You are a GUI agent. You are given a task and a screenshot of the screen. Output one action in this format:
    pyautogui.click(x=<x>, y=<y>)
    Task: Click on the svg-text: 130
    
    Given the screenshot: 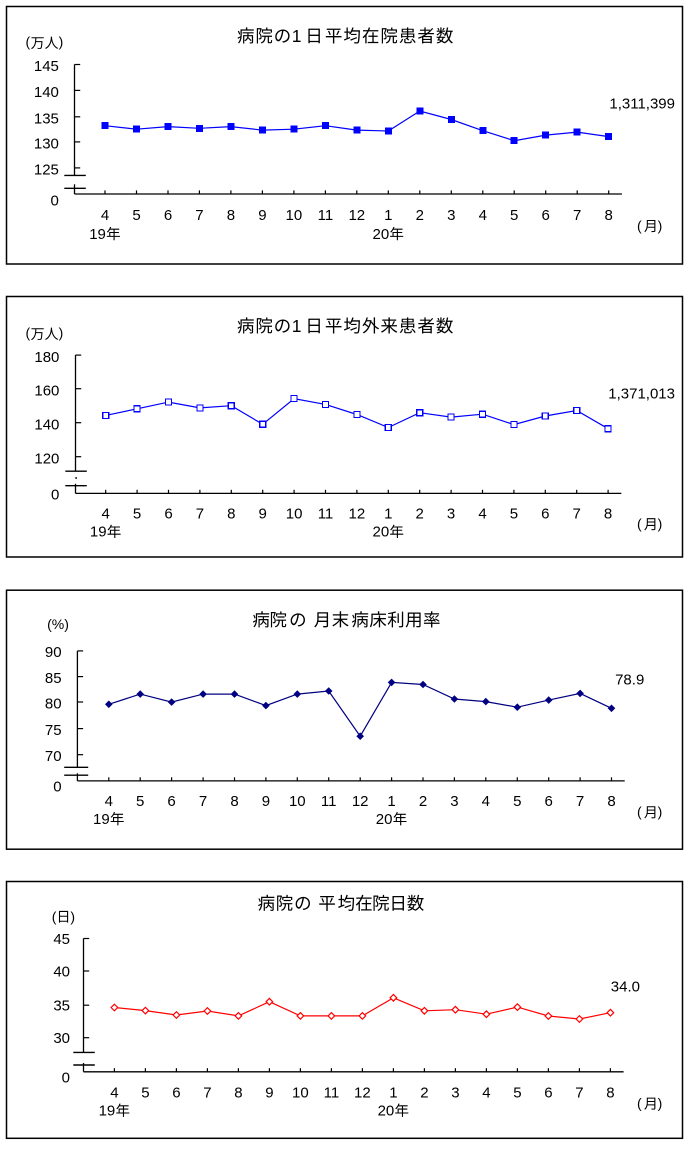 What is the action you would take?
    pyautogui.click(x=46, y=144)
    